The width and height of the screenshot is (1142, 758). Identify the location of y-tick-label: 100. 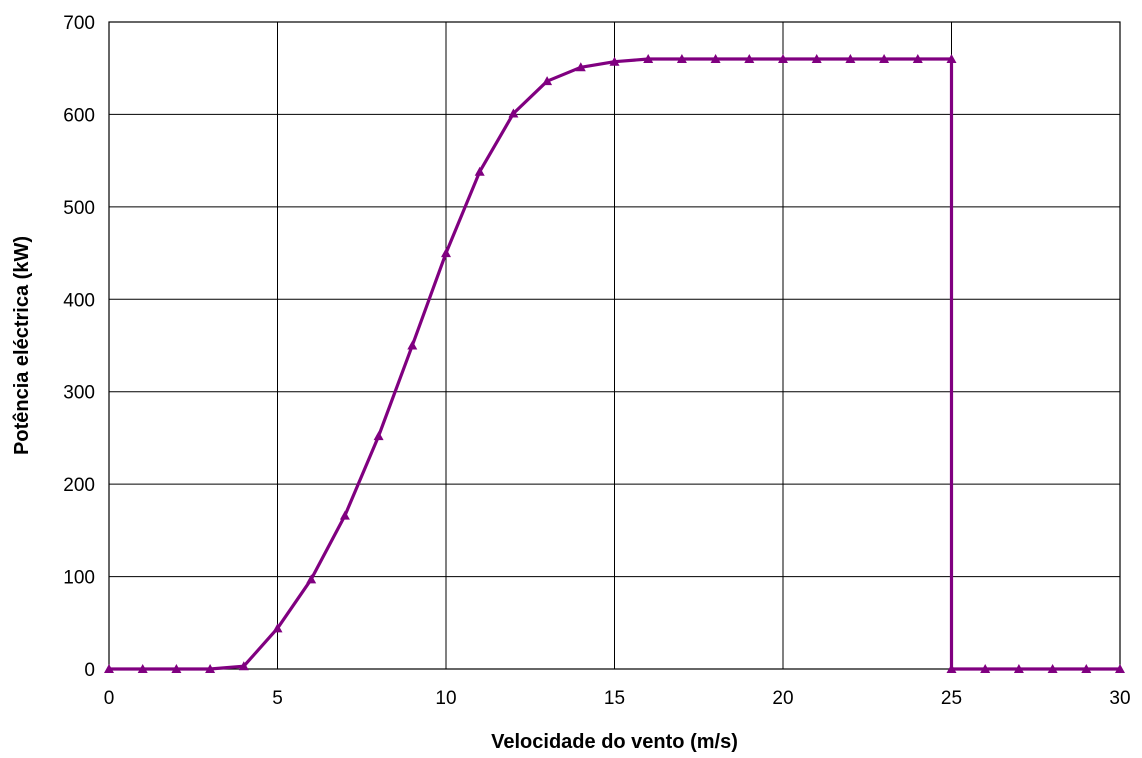
(79, 578).